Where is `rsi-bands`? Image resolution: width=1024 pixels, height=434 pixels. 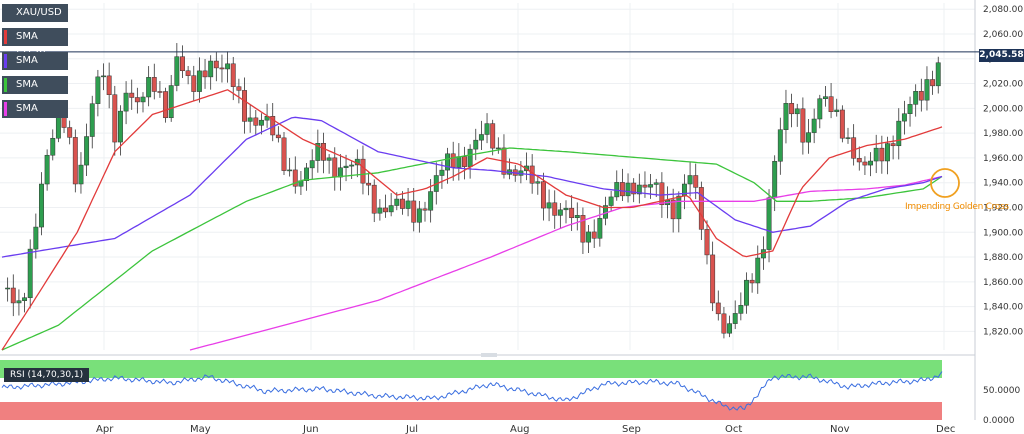
rsi-bands is located at coordinates (471, 390).